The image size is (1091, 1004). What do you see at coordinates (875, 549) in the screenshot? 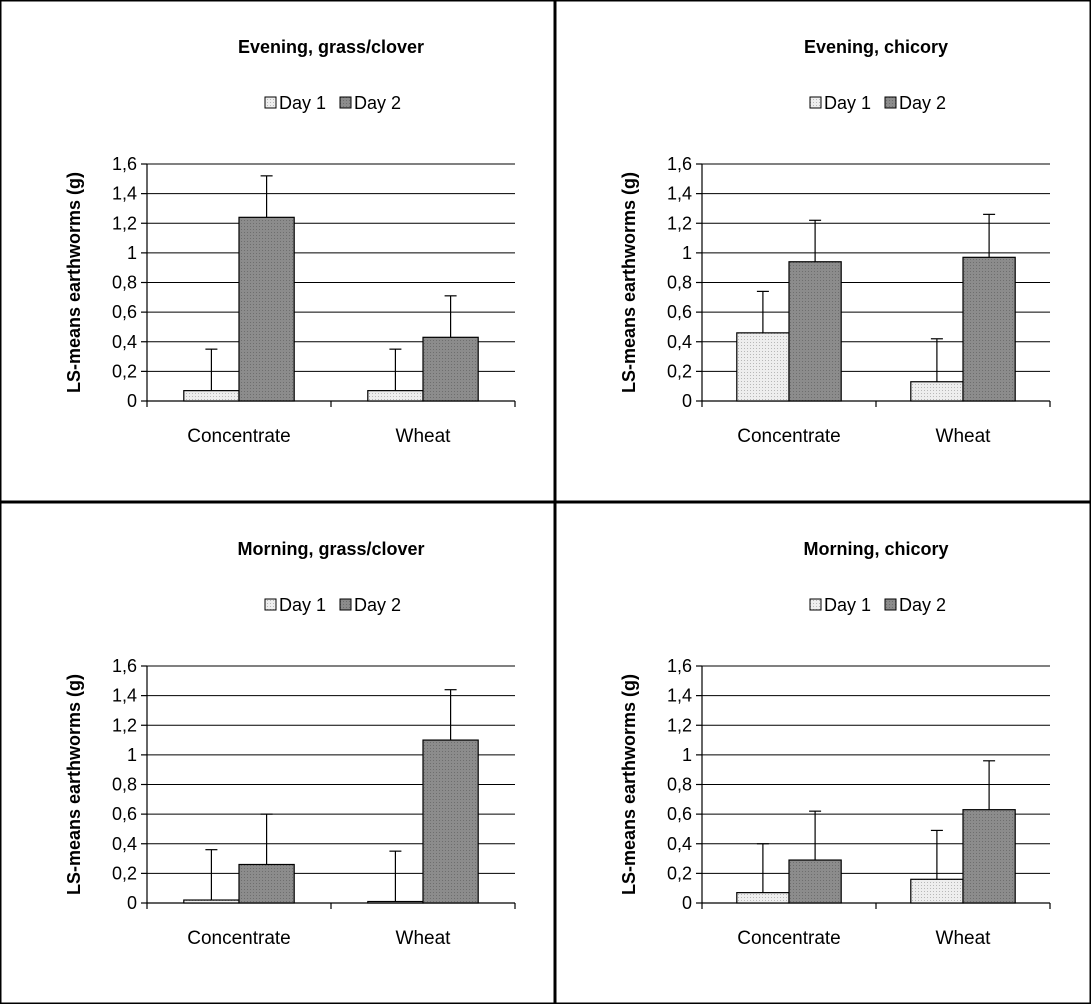
I see `chart-title: Morning, chicory` at bounding box center [875, 549].